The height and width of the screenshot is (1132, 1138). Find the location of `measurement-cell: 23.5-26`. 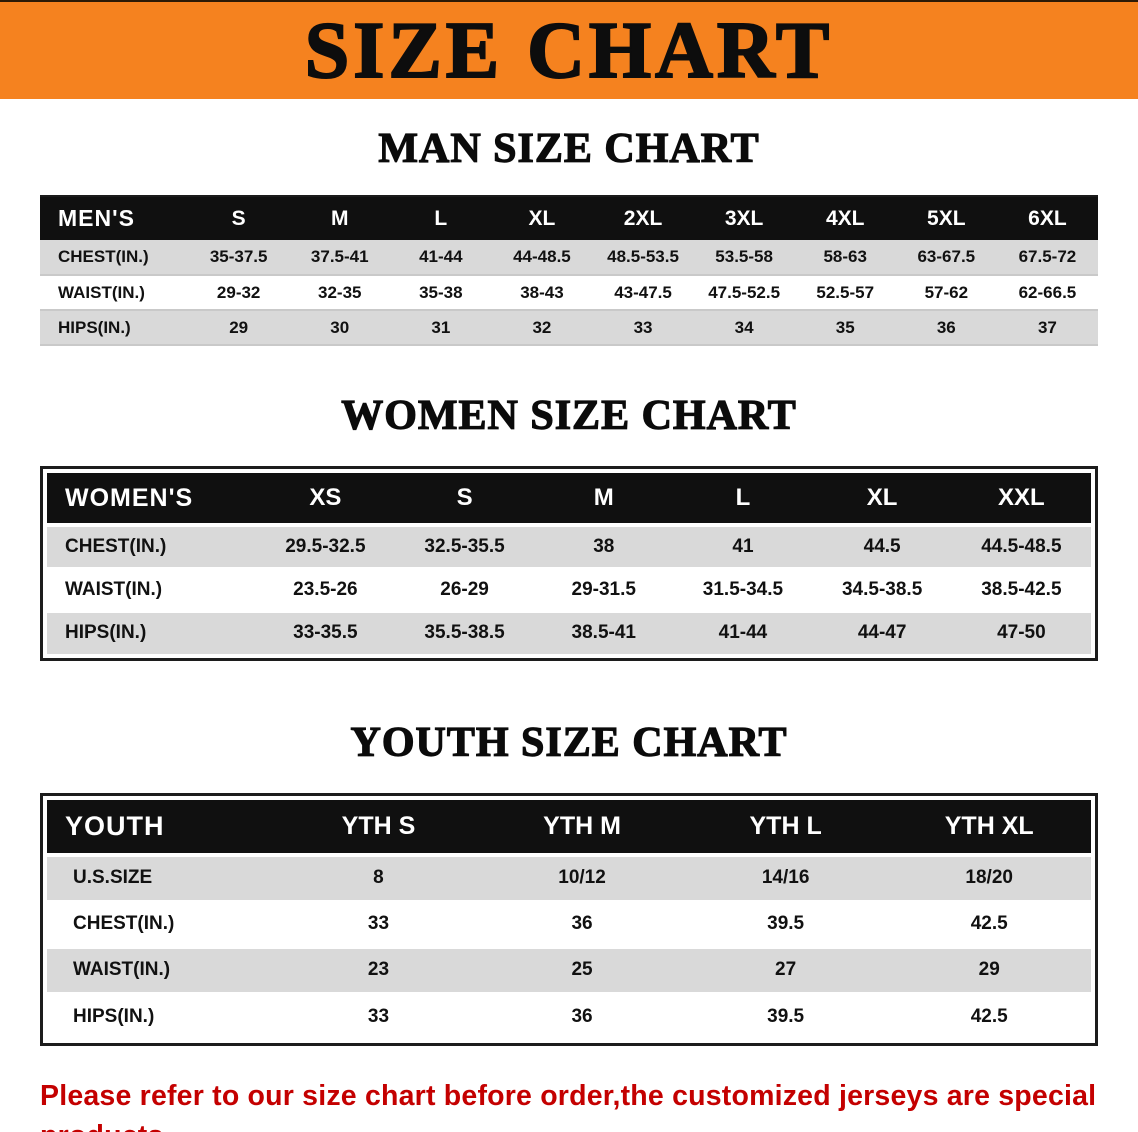

measurement-cell: 23.5-26 is located at coordinates (325, 589).